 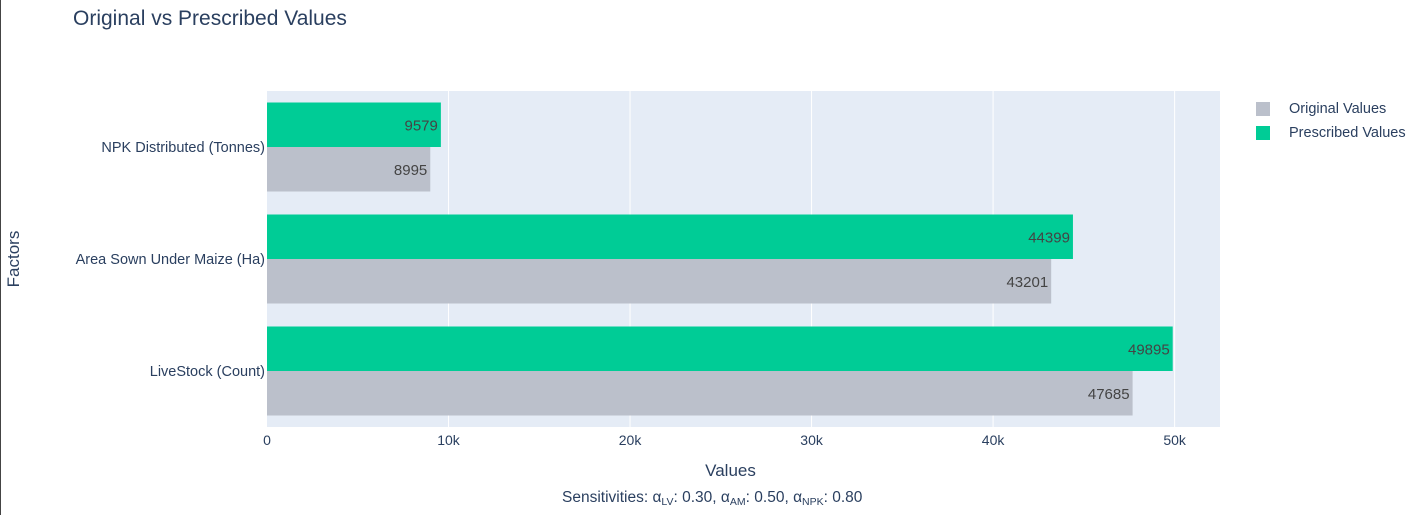 What do you see at coordinates (1263, 109) in the screenshot?
I see `legend-swatch-original` at bounding box center [1263, 109].